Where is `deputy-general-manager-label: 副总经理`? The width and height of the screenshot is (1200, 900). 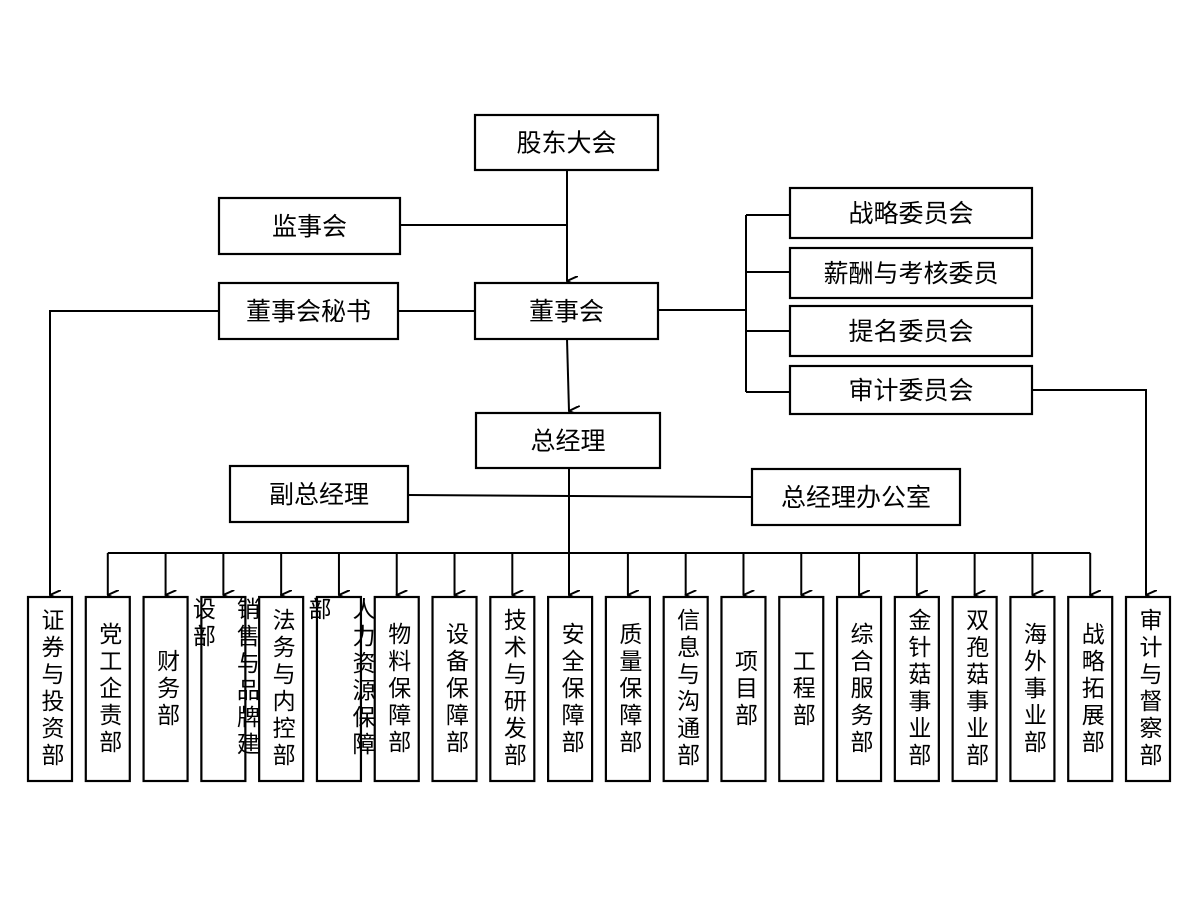
deputy-general-manager-label: 副总经理 is located at coordinates (319, 494).